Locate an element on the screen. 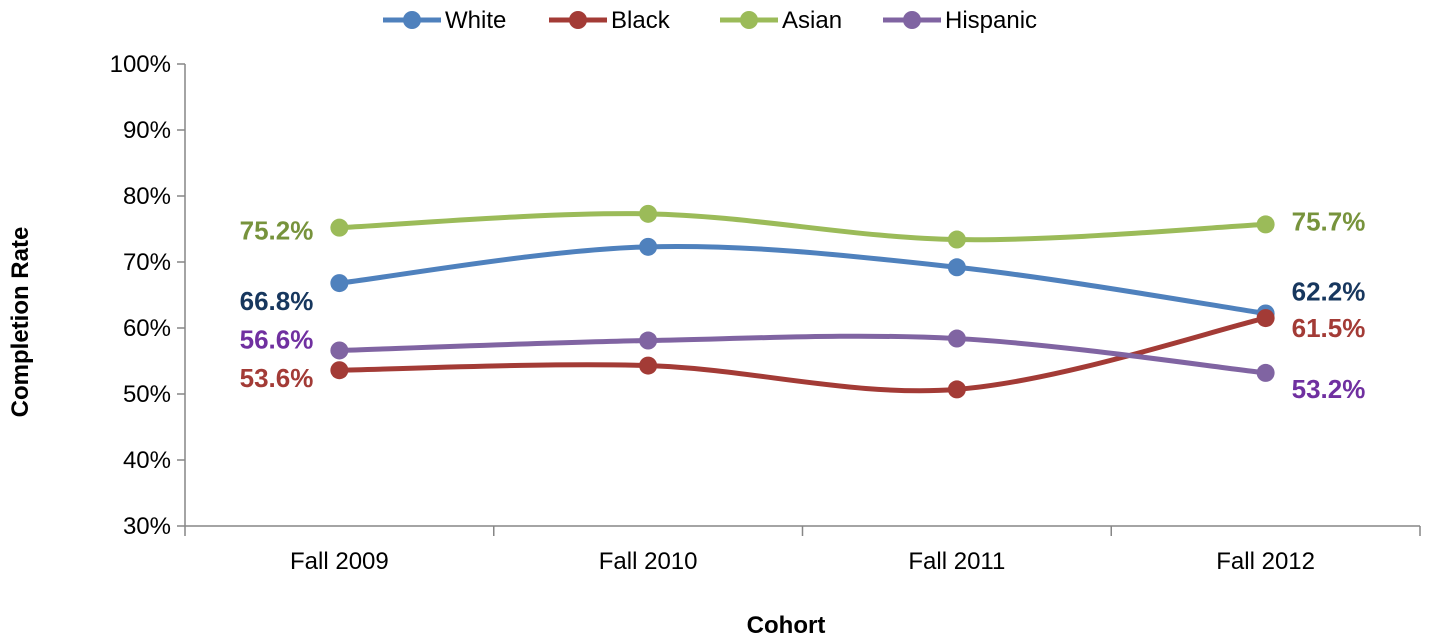  y-tick-label: 100% is located at coordinates (140, 64).